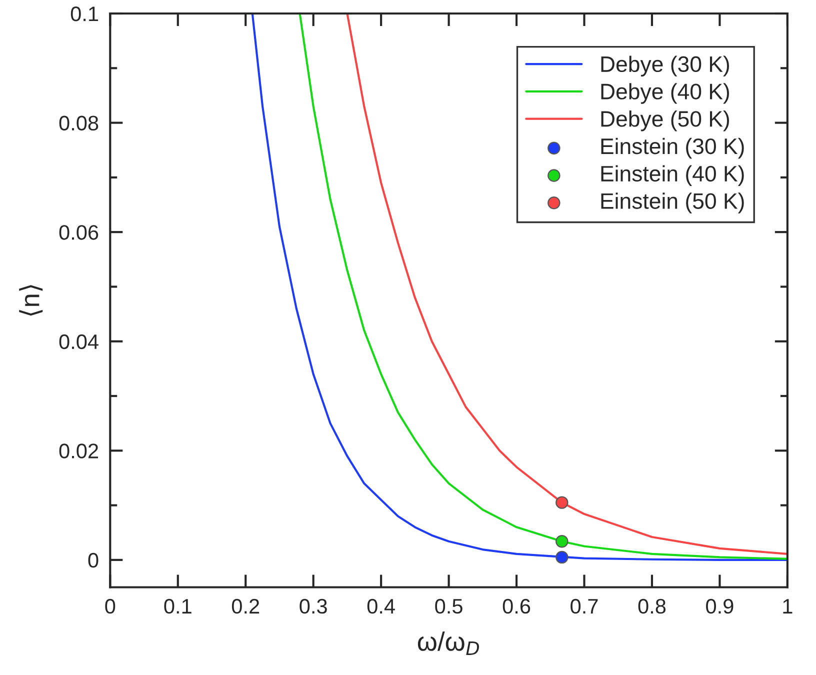 This screenshot has width=816, height=675. I want to click on legend-label: Einstein (40 K), so click(672, 175).